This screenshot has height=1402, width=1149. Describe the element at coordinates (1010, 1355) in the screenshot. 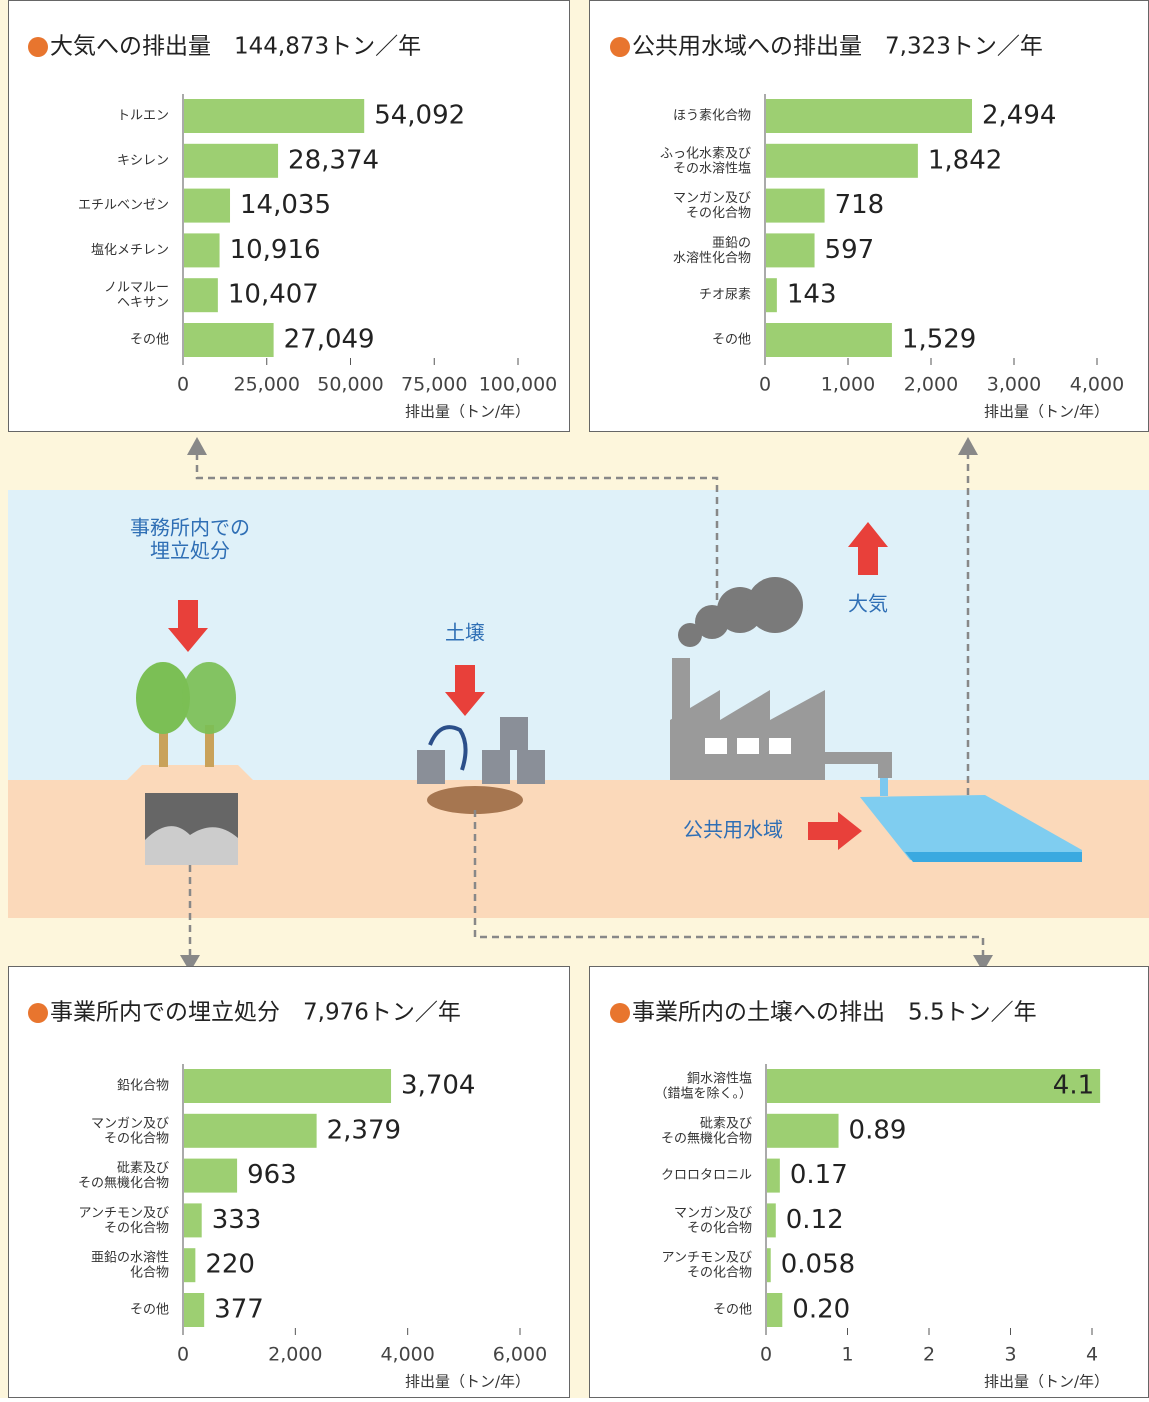

I see `x-tick-label: 3` at that location.